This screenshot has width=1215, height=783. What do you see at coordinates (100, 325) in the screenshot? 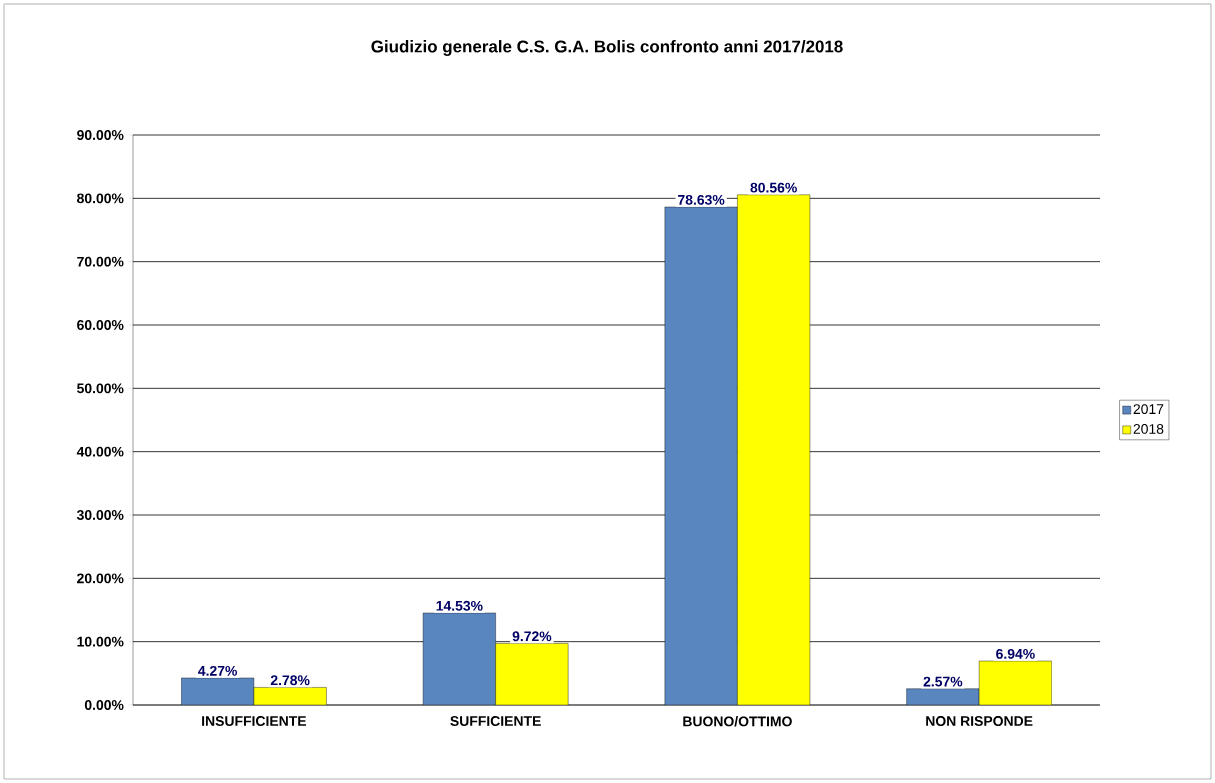
I see `y-tick-label: 60.00%` at bounding box center [100, 325].